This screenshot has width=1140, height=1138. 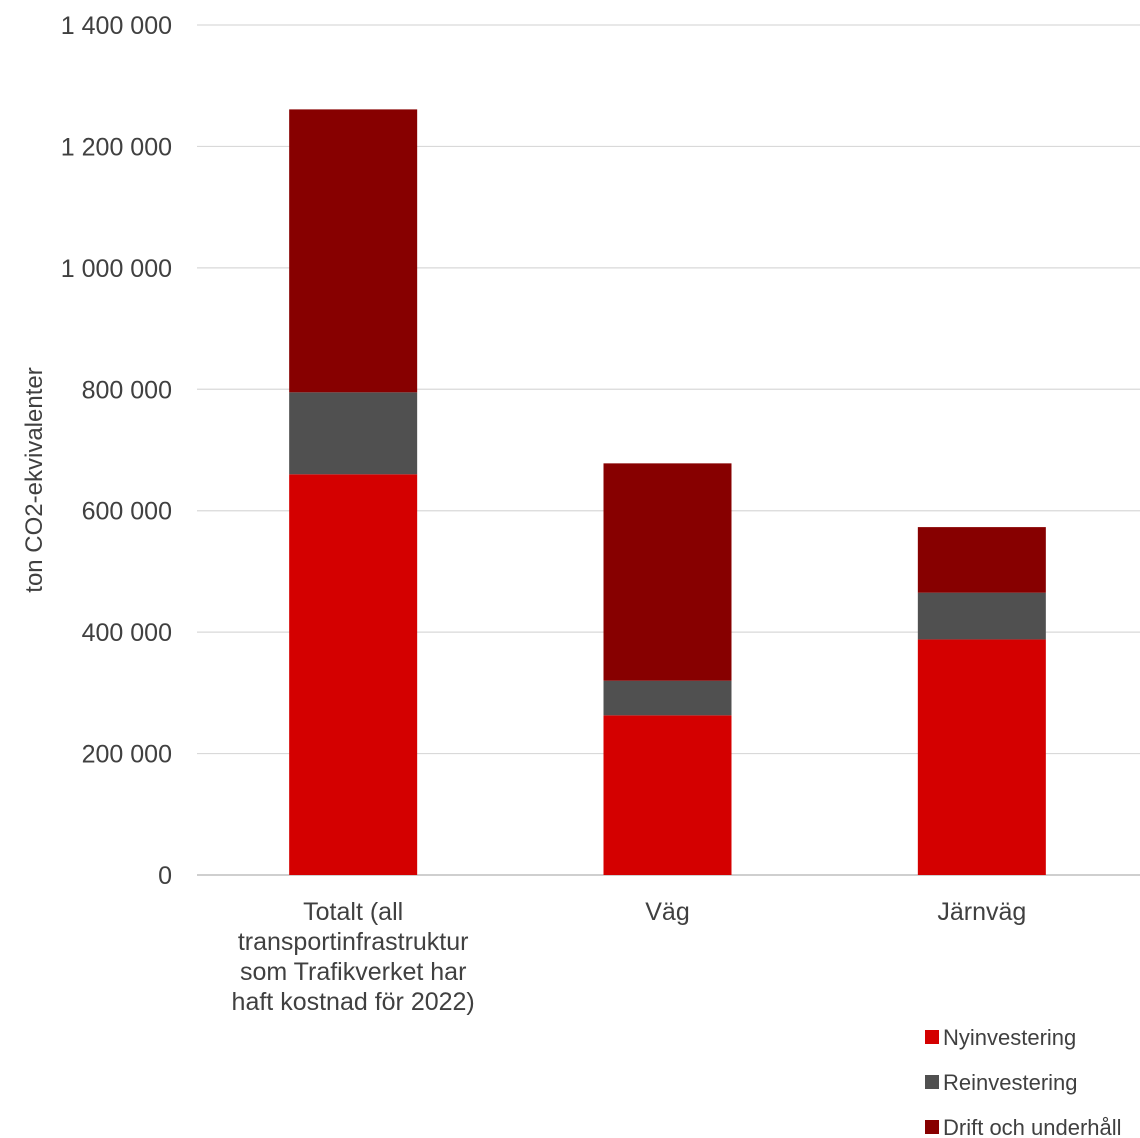 I want to click on y-tick-label: 400 000, so click(x=127, y=633).